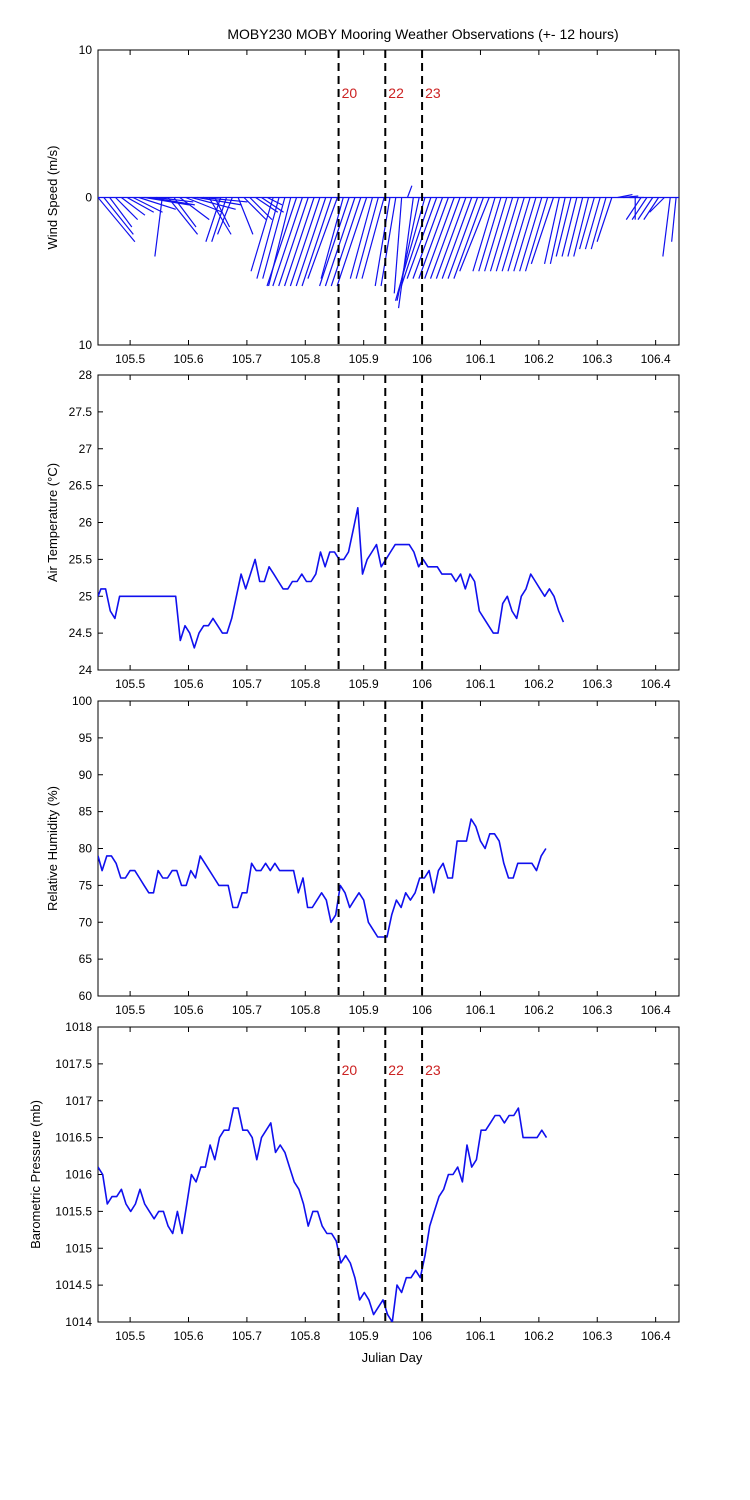 The image size is (750, 1500). Describe the element at coordinates (81, 633) in the screenshot. I see `y-tick-label: 24.5` at that location.